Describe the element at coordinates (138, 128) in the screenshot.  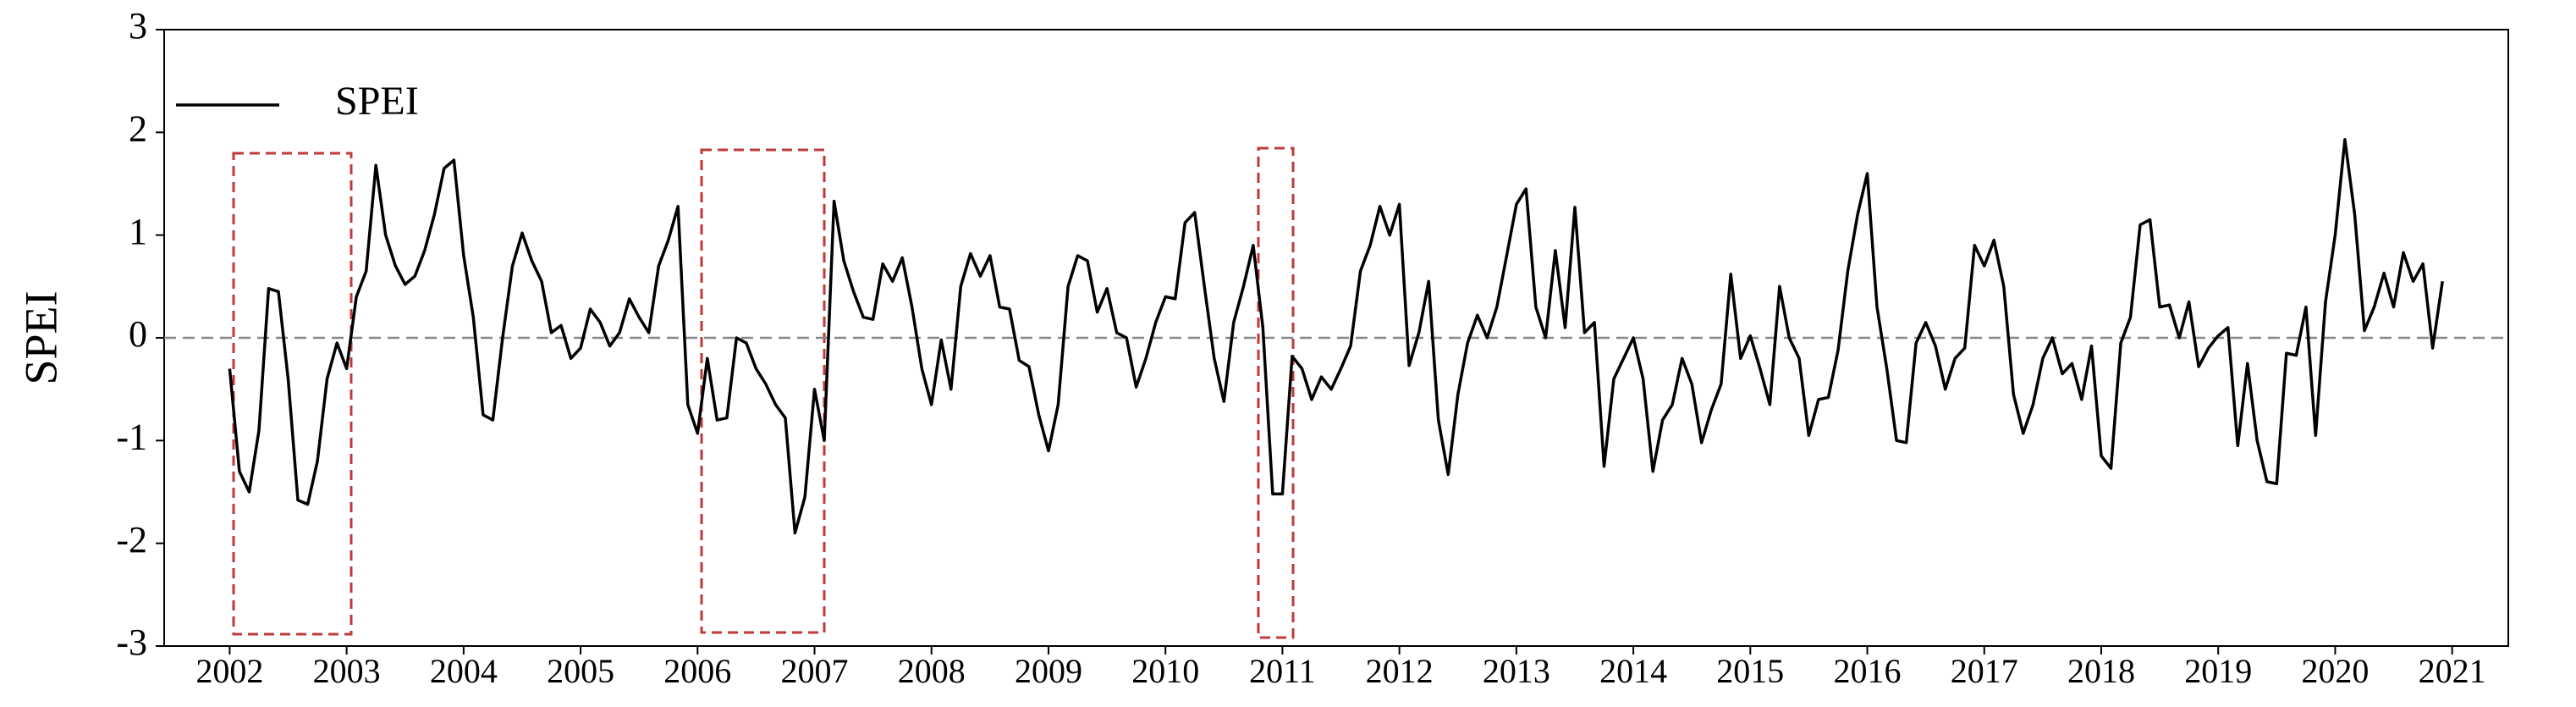
I see `y-tick-label: 2` at that location.